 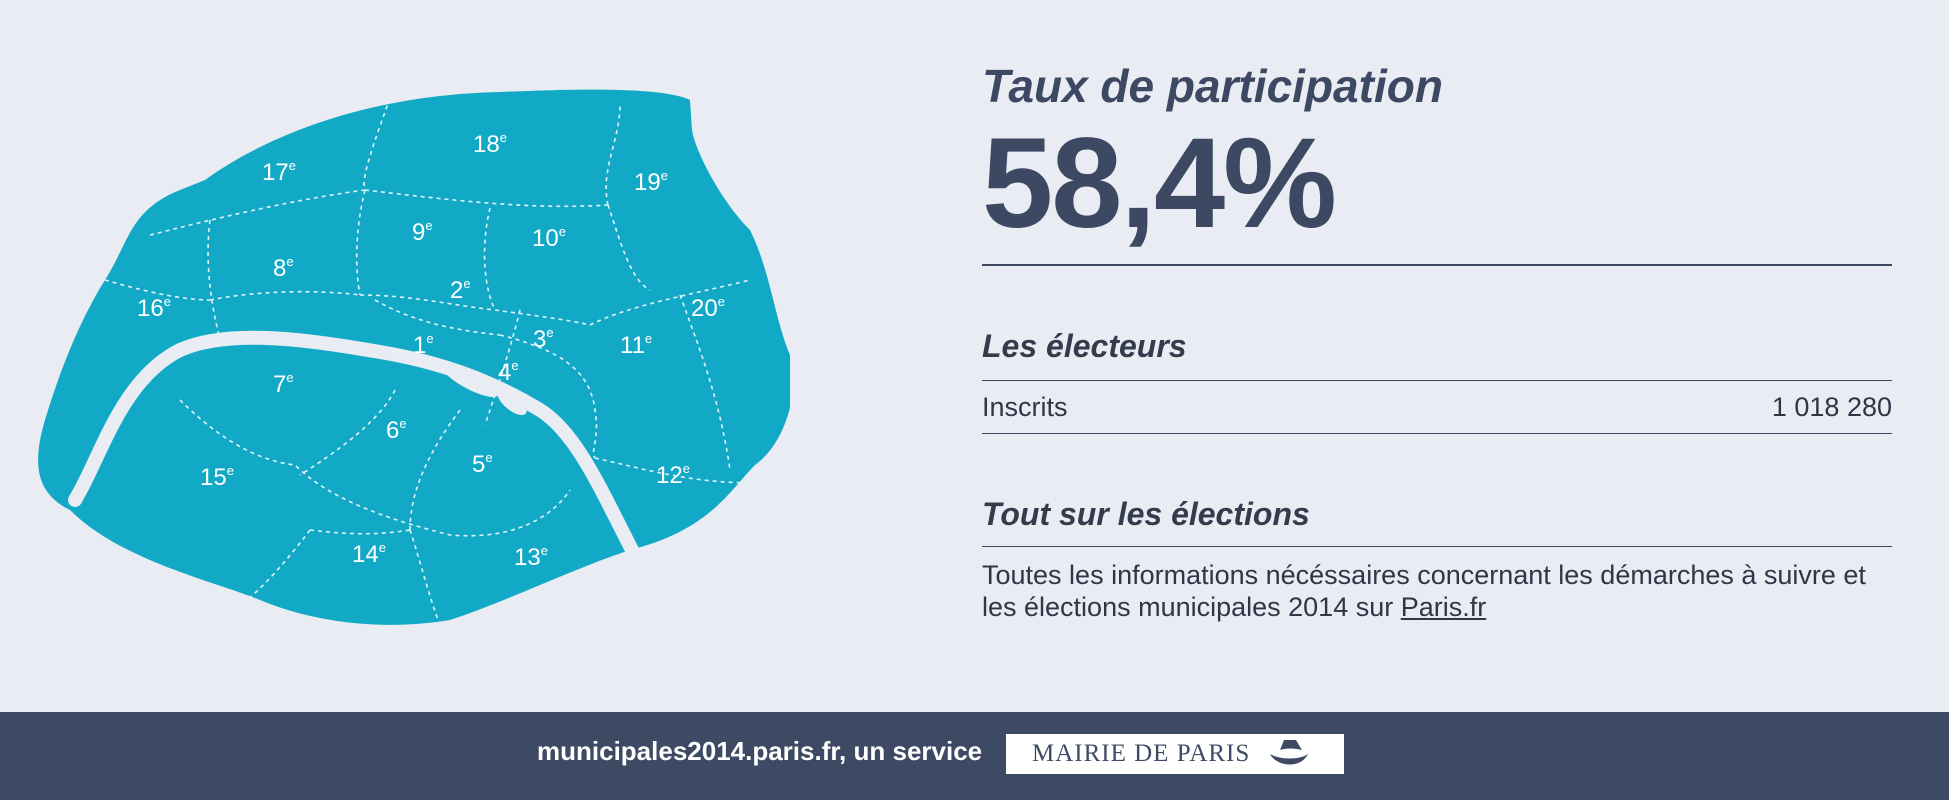 I want to click on arr-label-9: 9e, so click(x=422, y=232).